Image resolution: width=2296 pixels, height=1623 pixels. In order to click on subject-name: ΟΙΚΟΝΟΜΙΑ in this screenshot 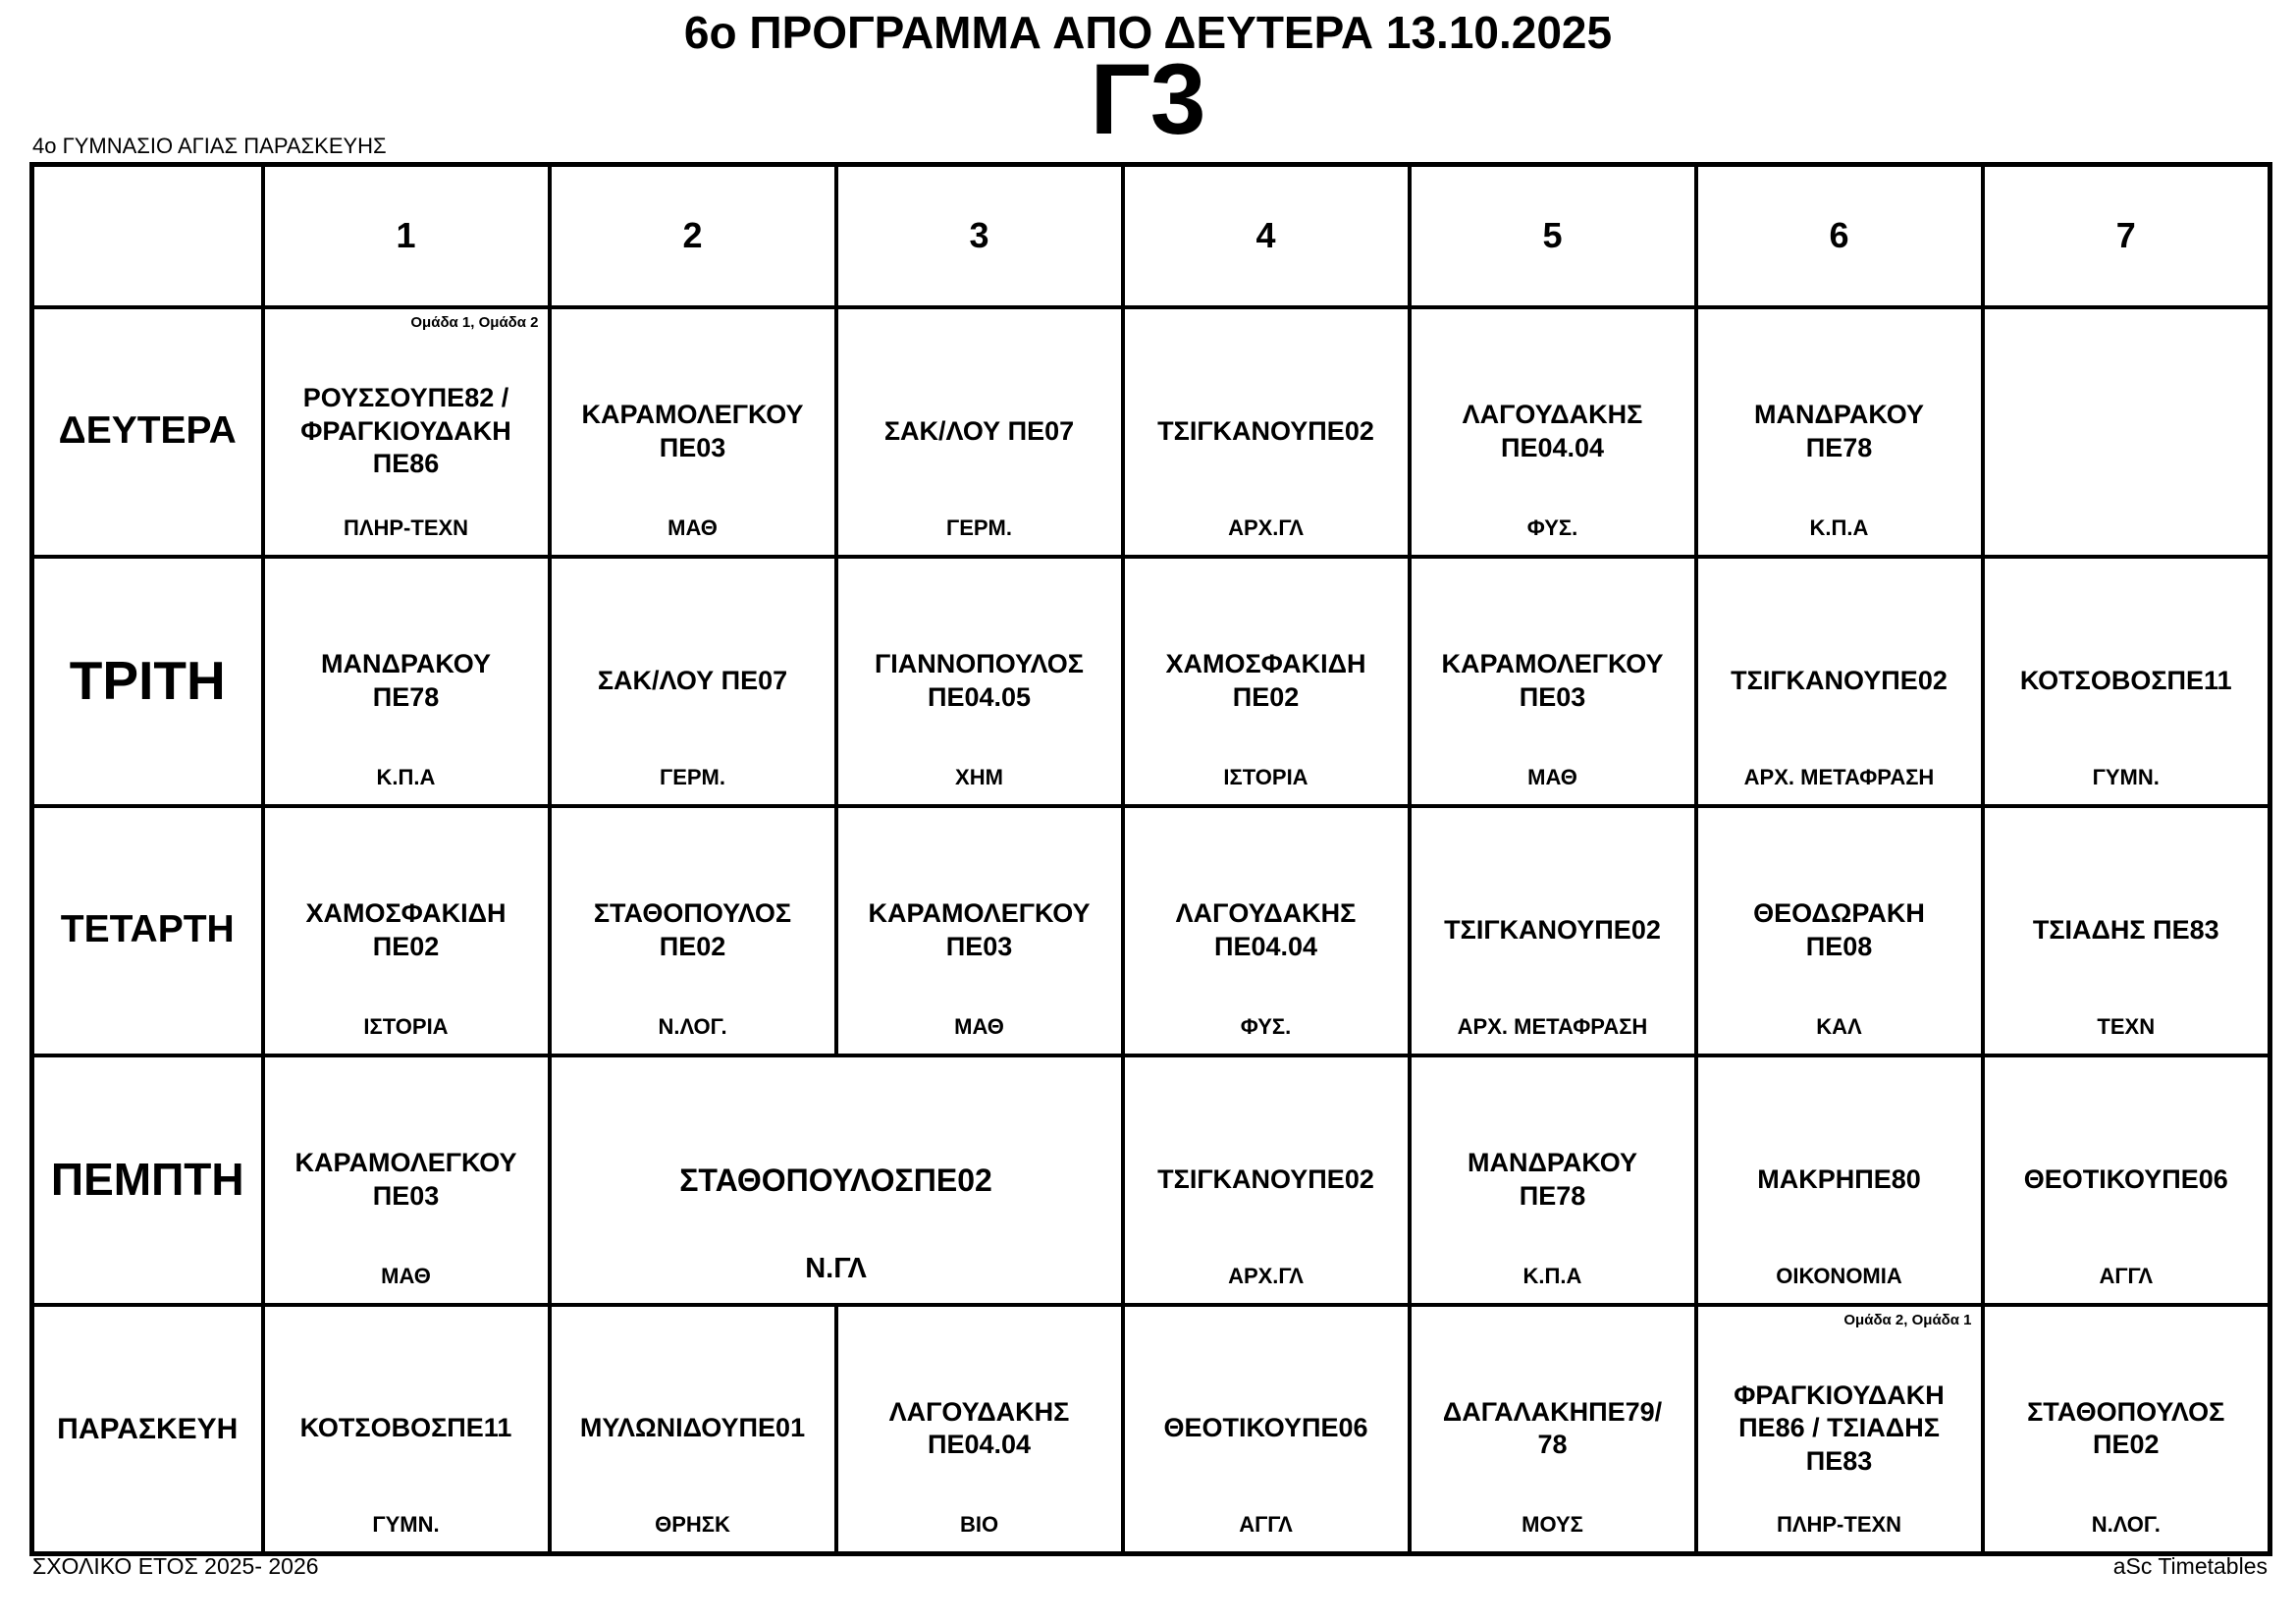, I will do `click(1839, 1275)`.